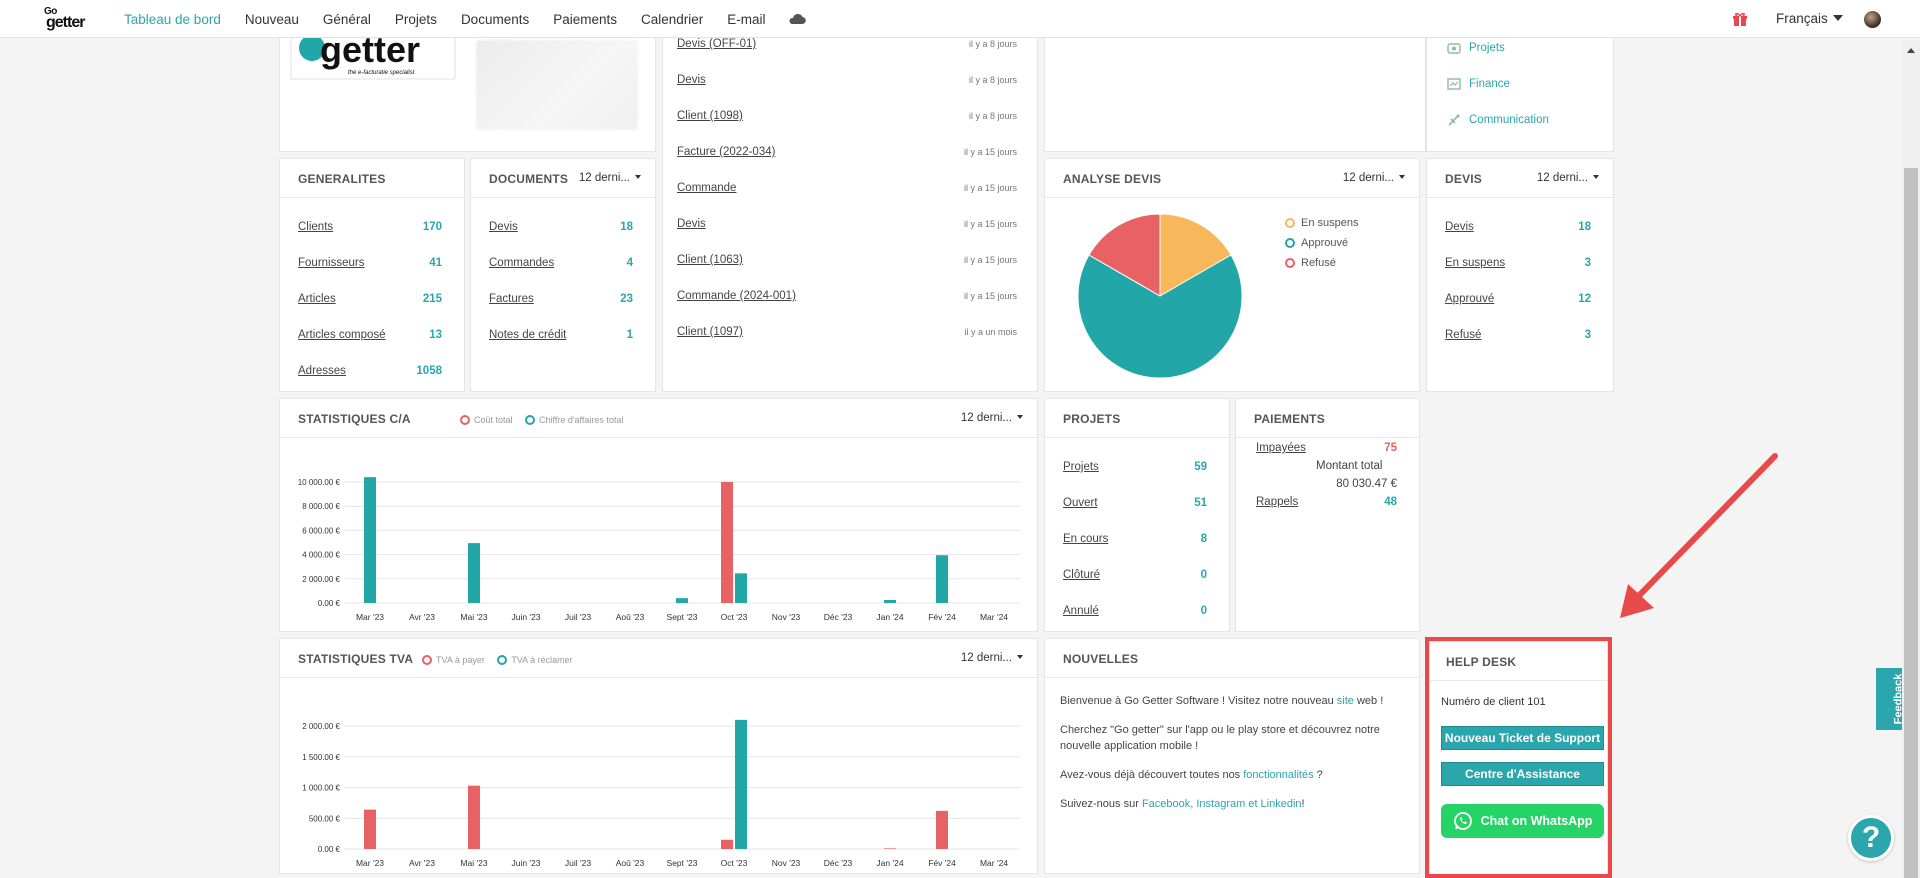  What do you see at coordinates (672, 19) in the screenshot?
I see `nav-item-calendrier: Calendrier` at bounding box center [672, 19].